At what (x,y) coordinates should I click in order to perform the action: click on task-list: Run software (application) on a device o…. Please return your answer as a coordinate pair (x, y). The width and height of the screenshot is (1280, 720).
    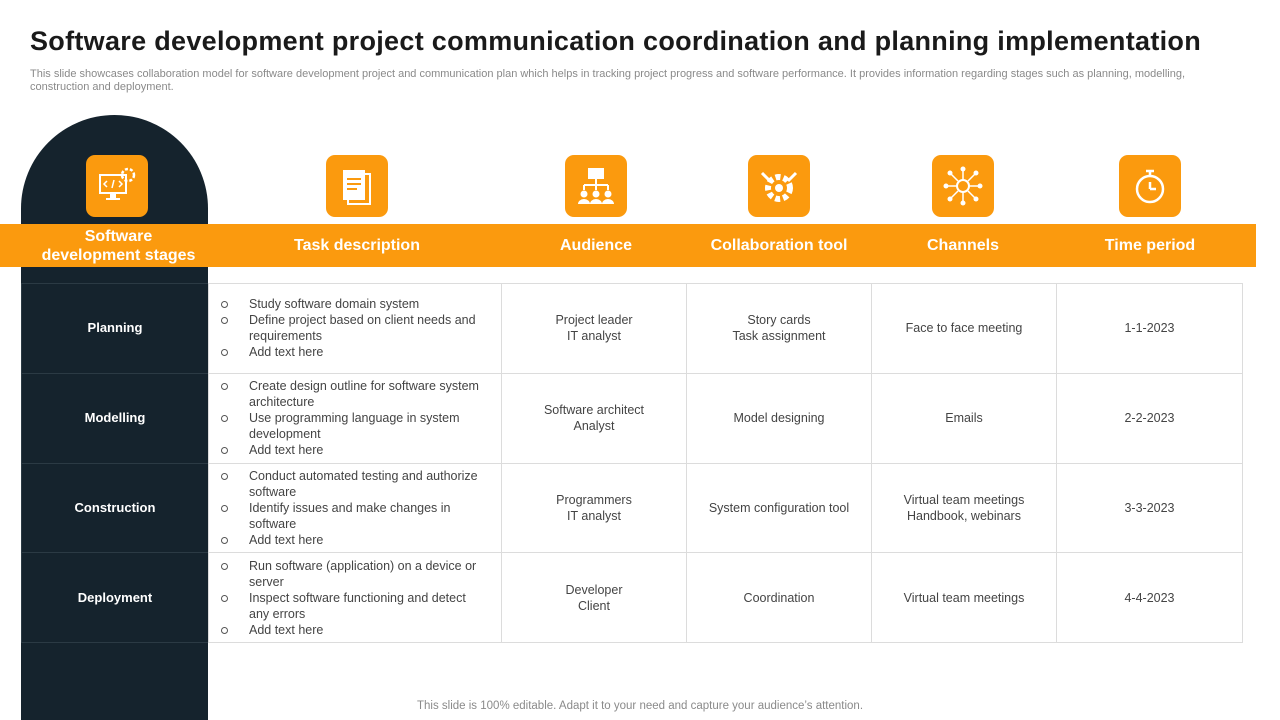
    Looking at the image, I should click on (344, 598).